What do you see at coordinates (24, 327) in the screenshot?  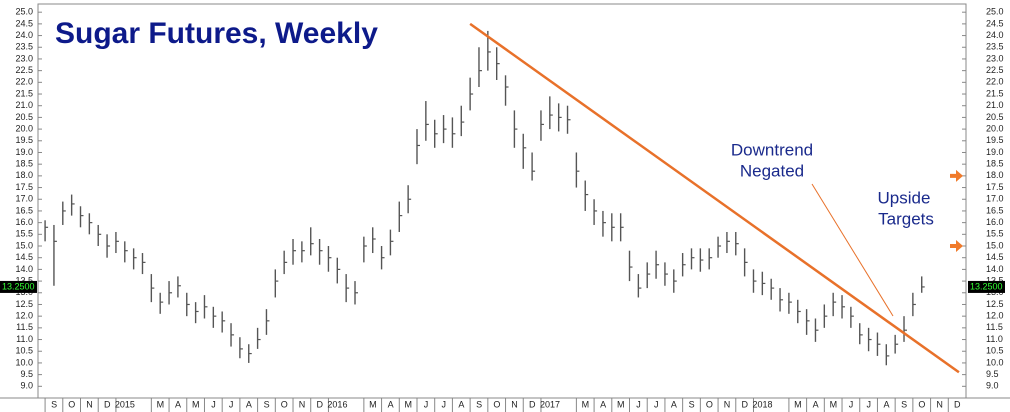 I see `y-tick-label: 11.5` at bounding box center [24, 327].